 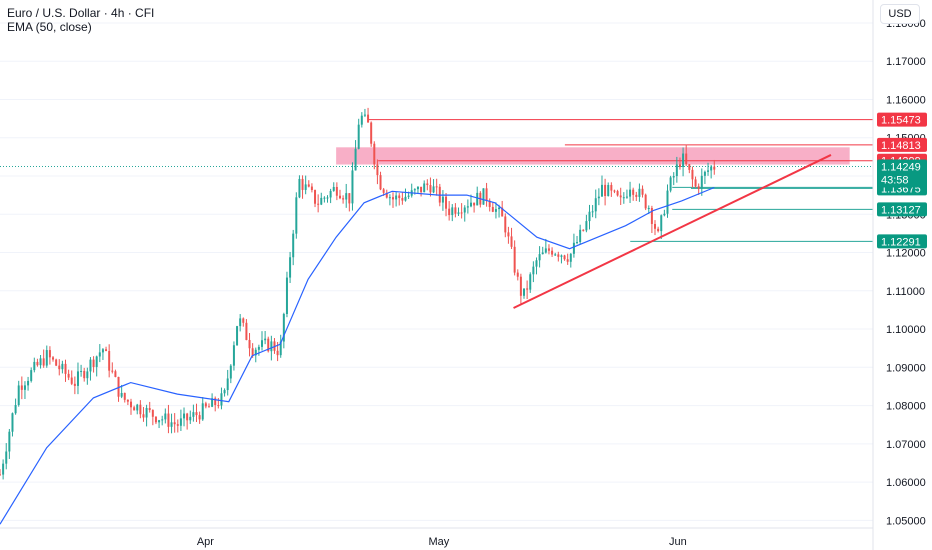 I want to click on price-tick-label: 1.10000, so click(x=906, y=330).